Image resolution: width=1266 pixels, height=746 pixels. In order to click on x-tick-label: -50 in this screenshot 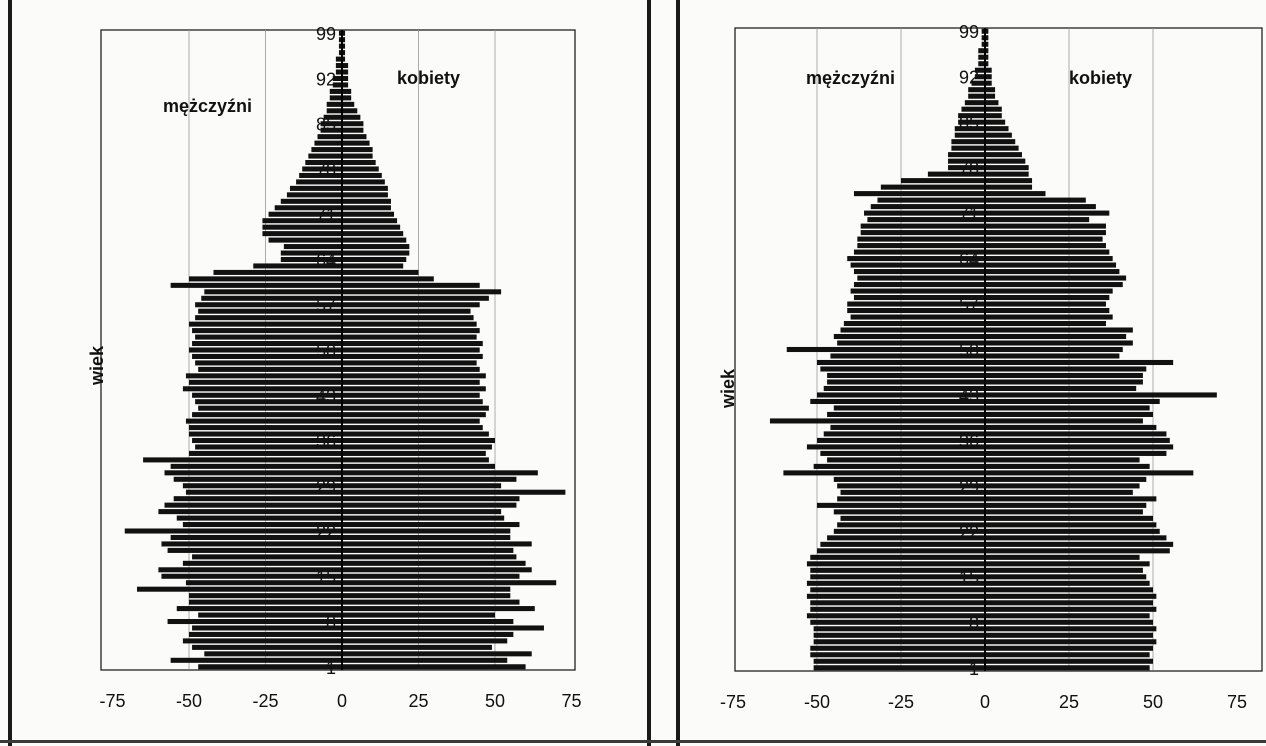, I will do `click(189, 701)`.